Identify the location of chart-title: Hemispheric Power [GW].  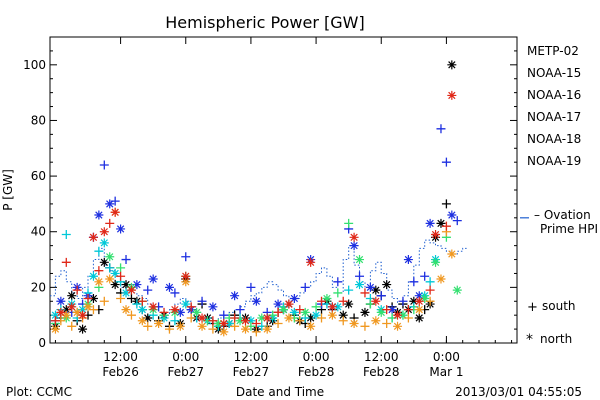
(264, 22).